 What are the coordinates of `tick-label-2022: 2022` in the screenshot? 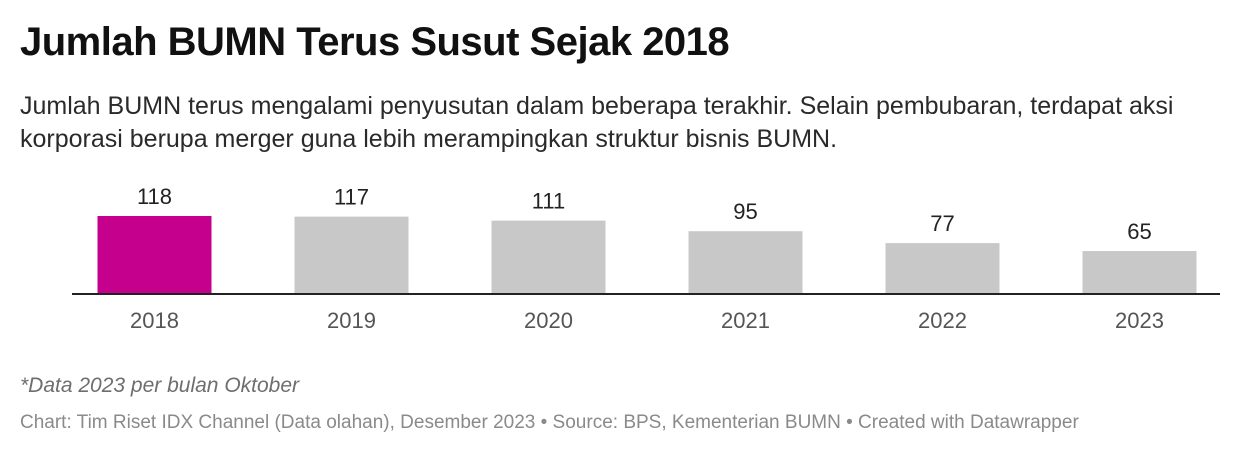 It's located at (942, 320).